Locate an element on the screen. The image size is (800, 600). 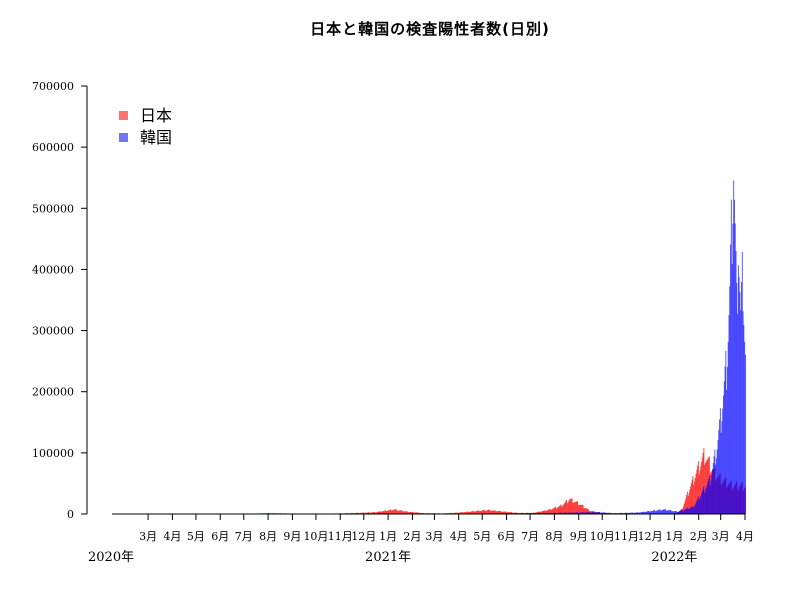
x-tick-label: 2月 is located at coordinates (699, 536).